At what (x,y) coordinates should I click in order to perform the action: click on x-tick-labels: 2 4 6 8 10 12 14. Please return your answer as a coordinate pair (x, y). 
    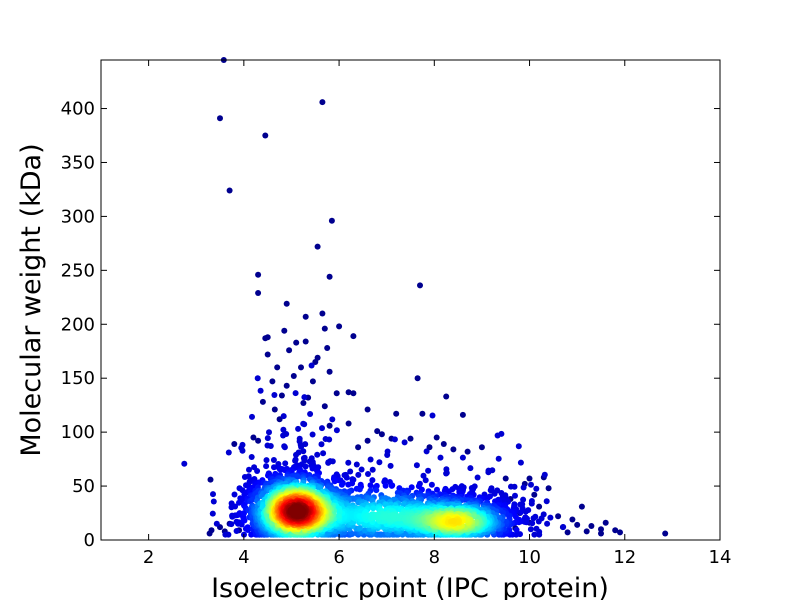
    Looking at the image, I should click on (437, 557).